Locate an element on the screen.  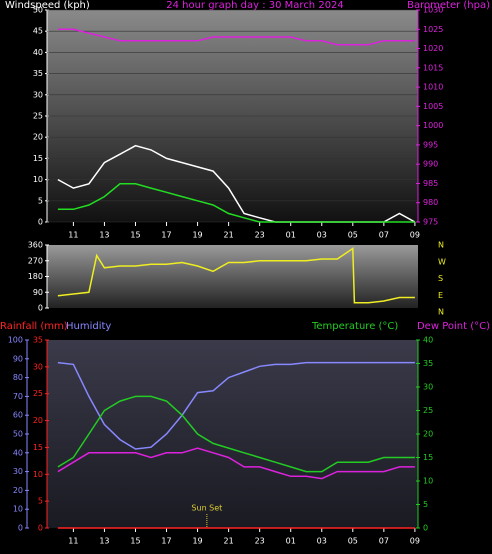
legend-barometer: Barometer (hpa) is located at coordinates (448, 5).